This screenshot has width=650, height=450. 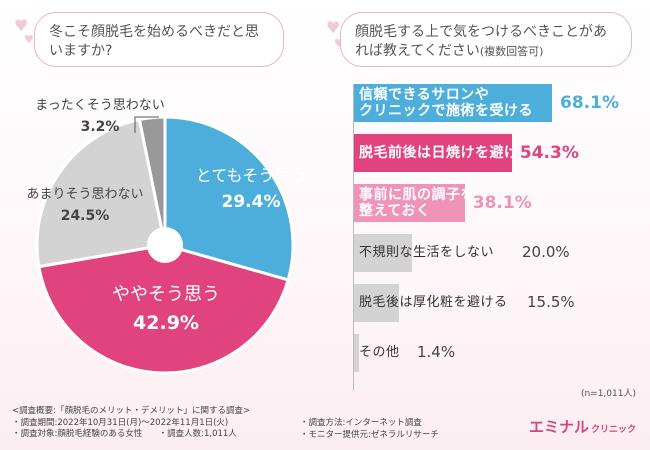 I want to click on question2-text: 顔脱毛する上で気をつけるべきことがあれば教えてください, so click(x=481, y=41).